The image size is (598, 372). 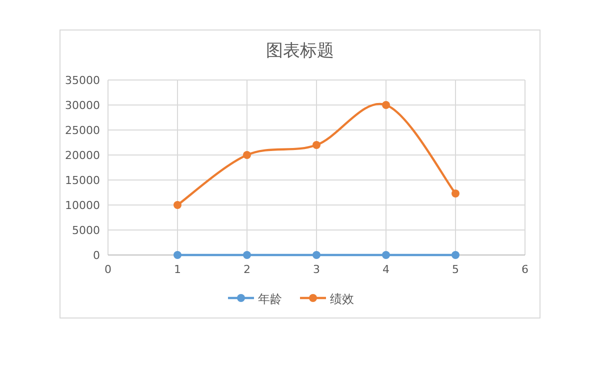 I want to click on legend-label: 年龄, so click(x=270, y=299).